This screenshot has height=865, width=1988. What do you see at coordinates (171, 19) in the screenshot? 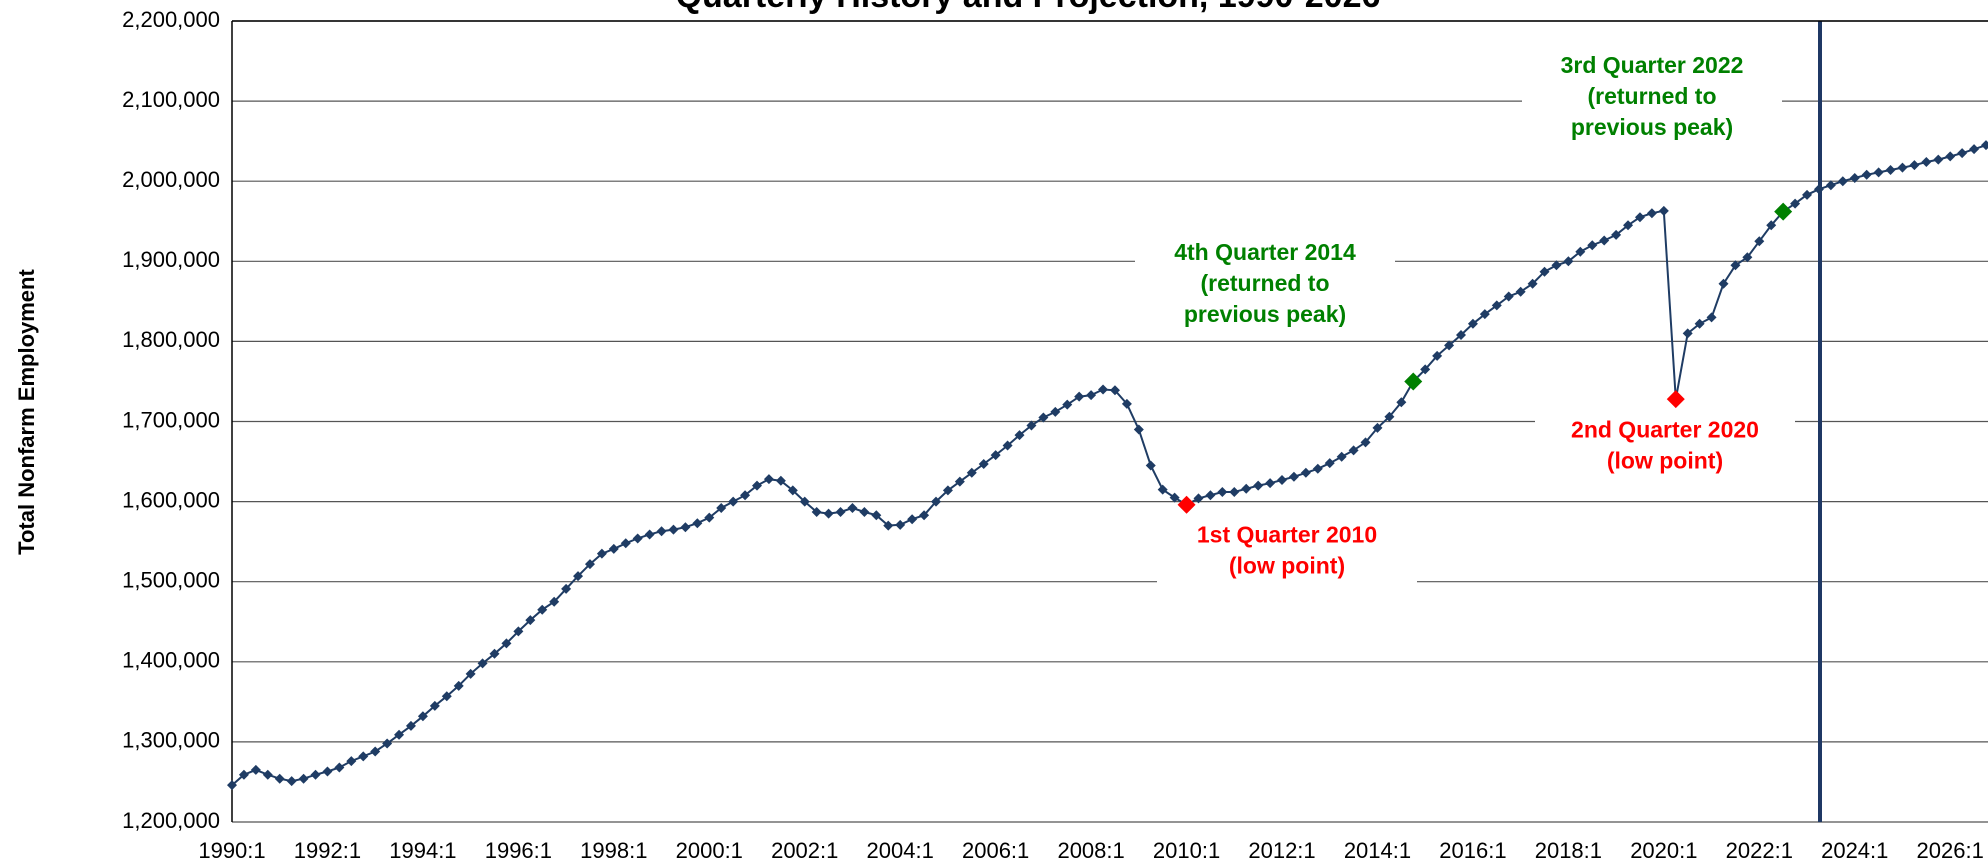
I see `y-tick-label: 2,200,000` at bounding box center [171, 19].